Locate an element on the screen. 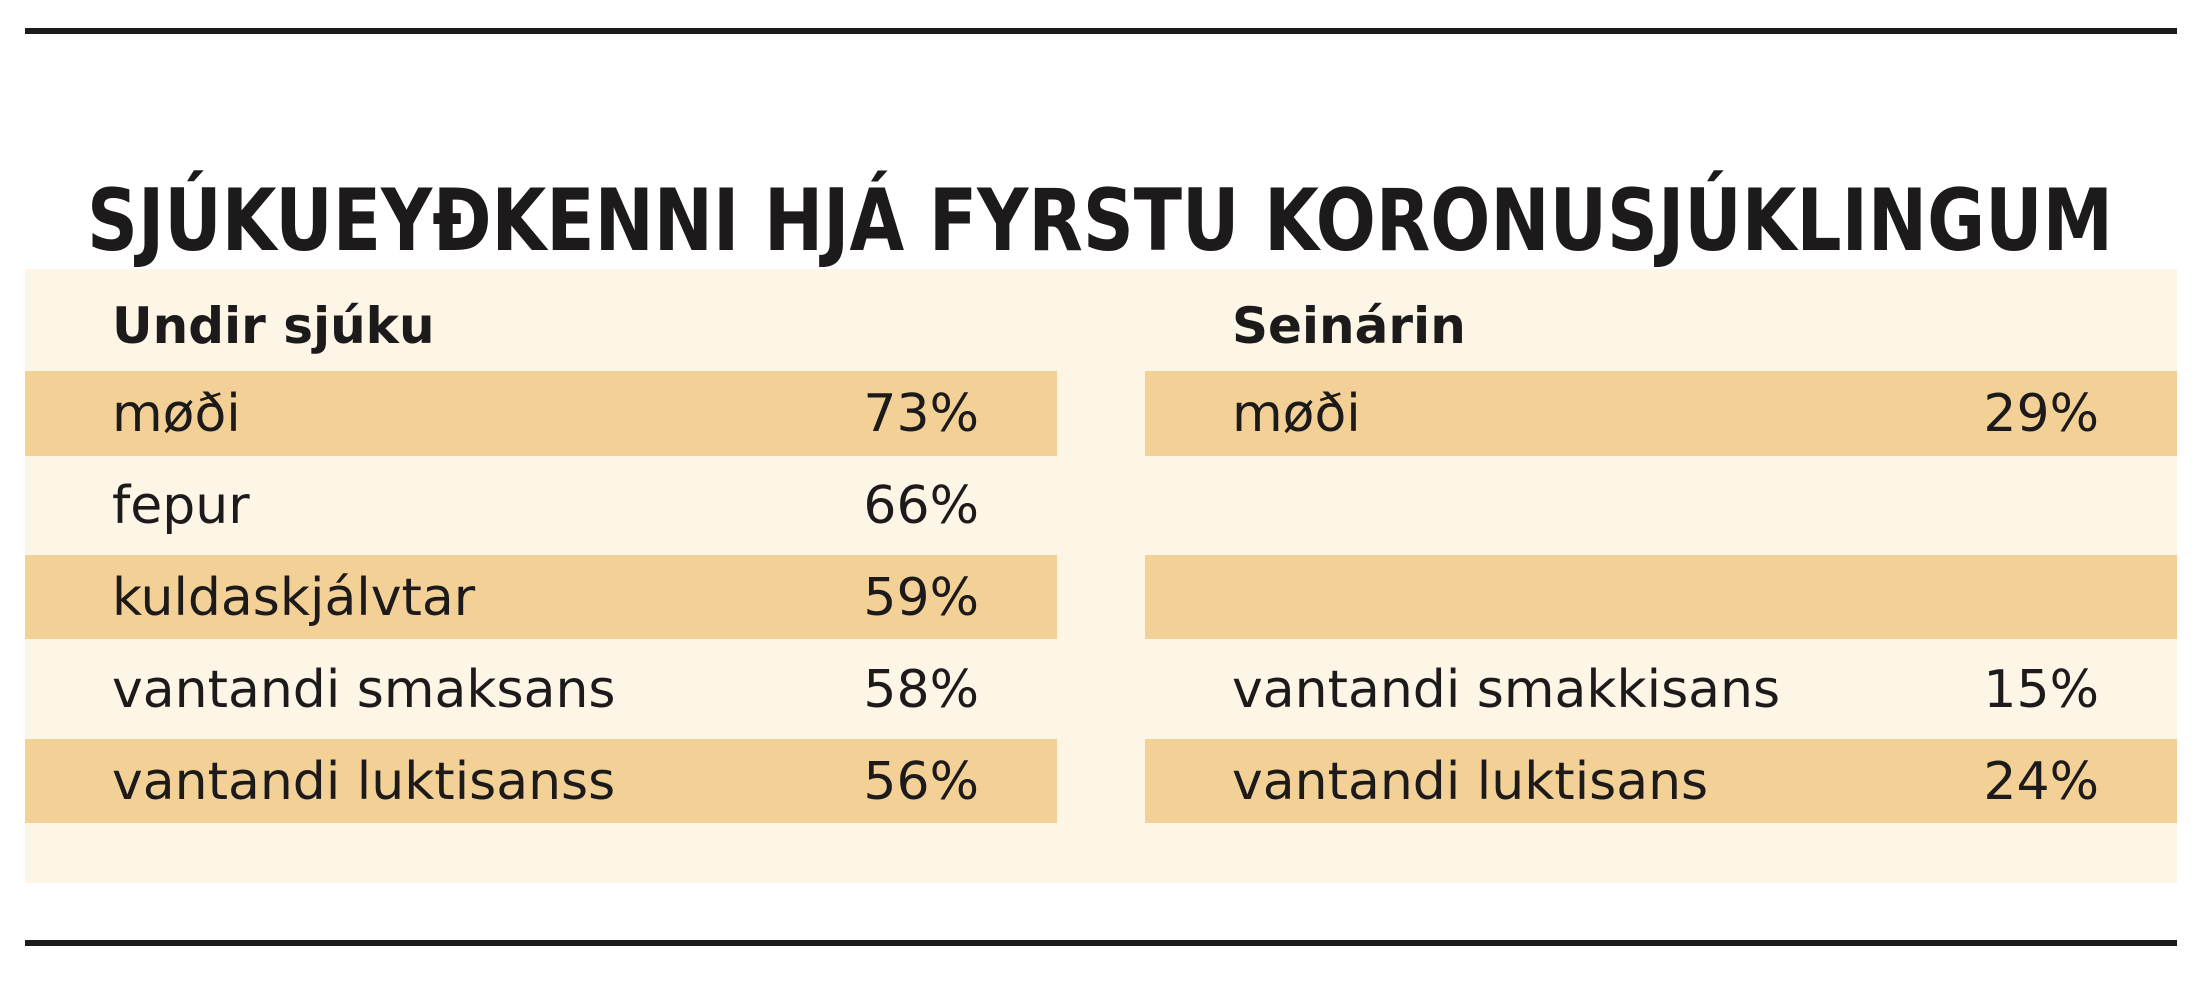 The image size is (2198, 986). row-value: 59% is located at coordinates (921, 598).